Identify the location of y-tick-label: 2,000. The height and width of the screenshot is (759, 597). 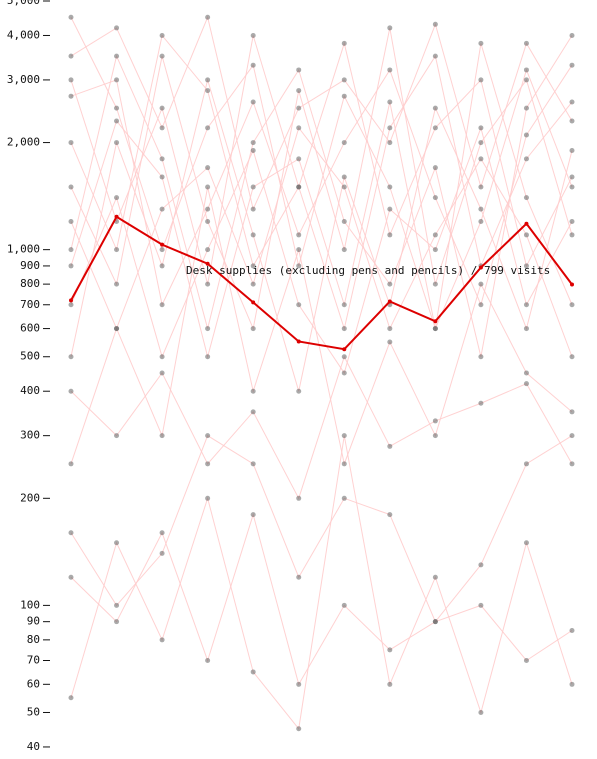
(23, 142).